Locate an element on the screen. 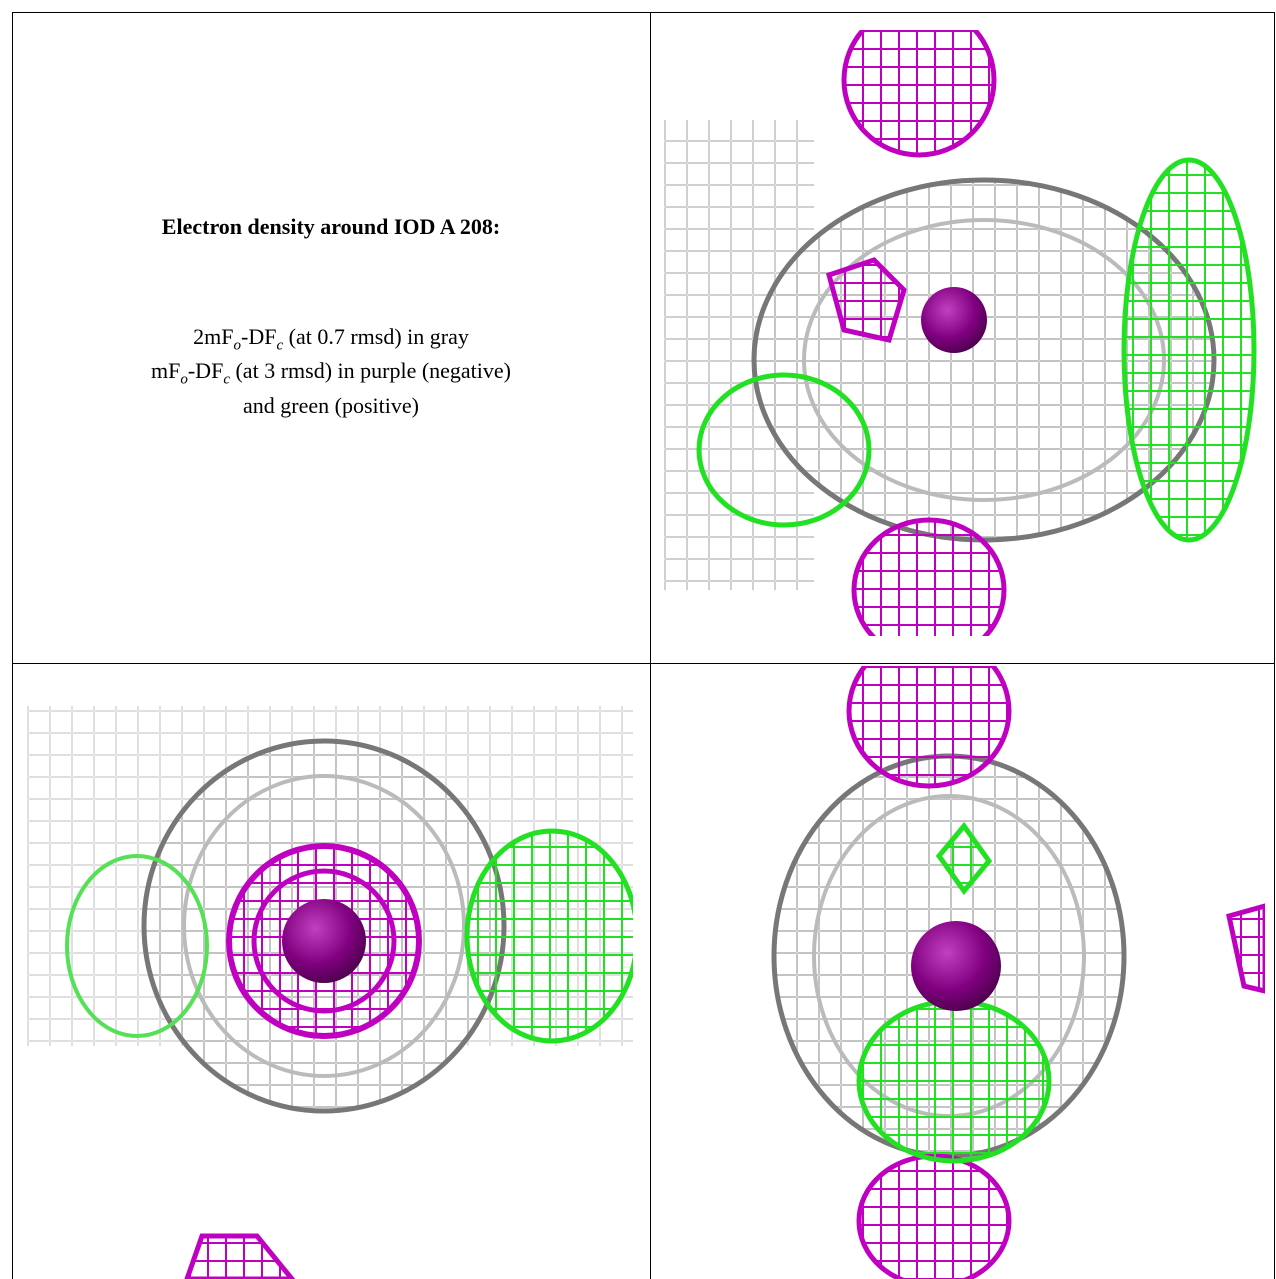 The width and height of the screenshot is (1276, 1279). caption-line: and green (positive) is located at coordinates (331, 406).